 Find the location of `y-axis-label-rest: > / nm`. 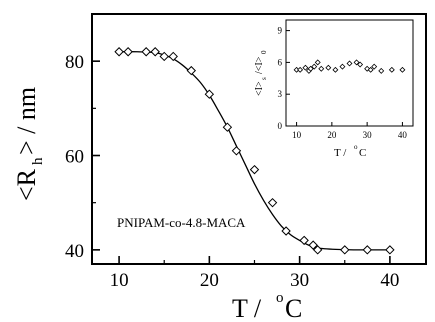

y-axis-label-rest: > / nm is located at coordinates (26, 121).